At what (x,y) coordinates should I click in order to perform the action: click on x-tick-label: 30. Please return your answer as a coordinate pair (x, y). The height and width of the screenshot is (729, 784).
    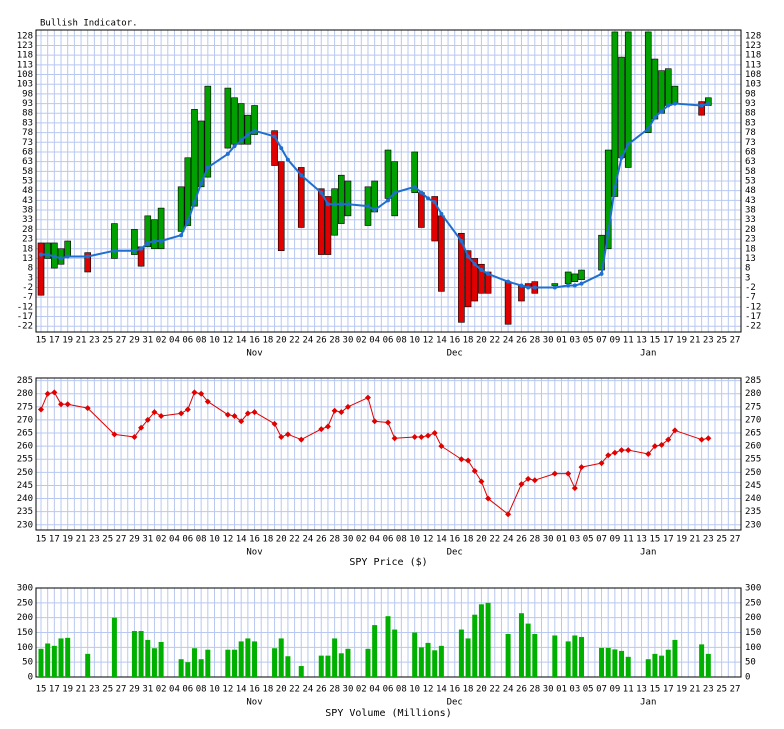
    Looking at the image, I should click on (348, 690).